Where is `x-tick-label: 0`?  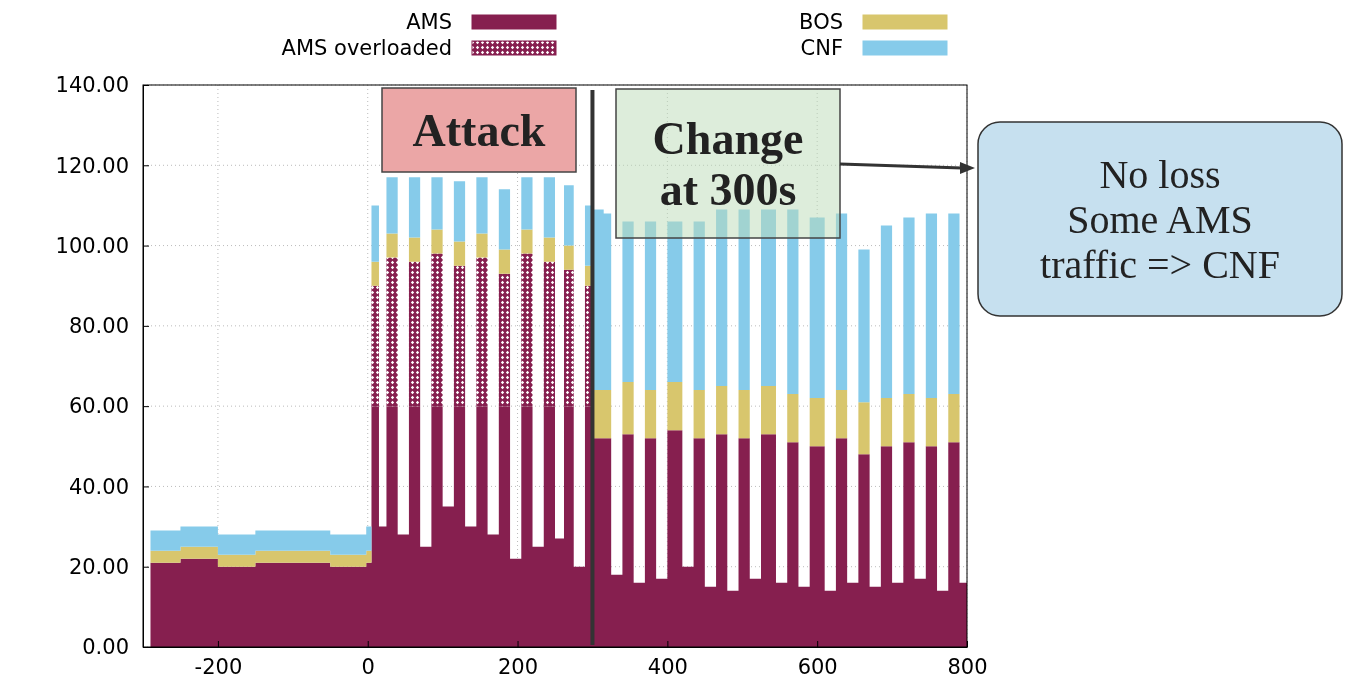
x-tick-label: 0 is located at coordinates (368, 666).